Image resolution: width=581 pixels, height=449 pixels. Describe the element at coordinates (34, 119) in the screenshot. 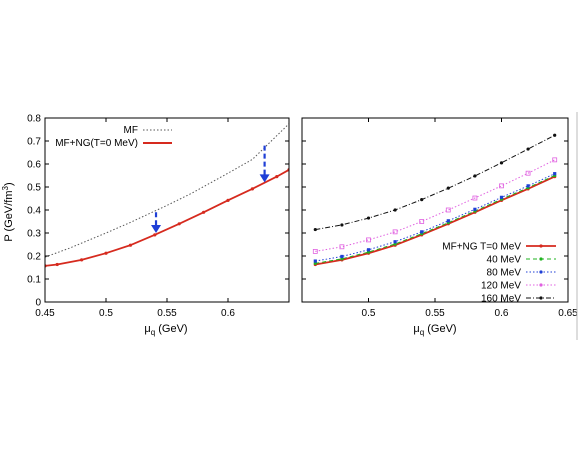

I see `y-tick-label: 0.8` at that location.